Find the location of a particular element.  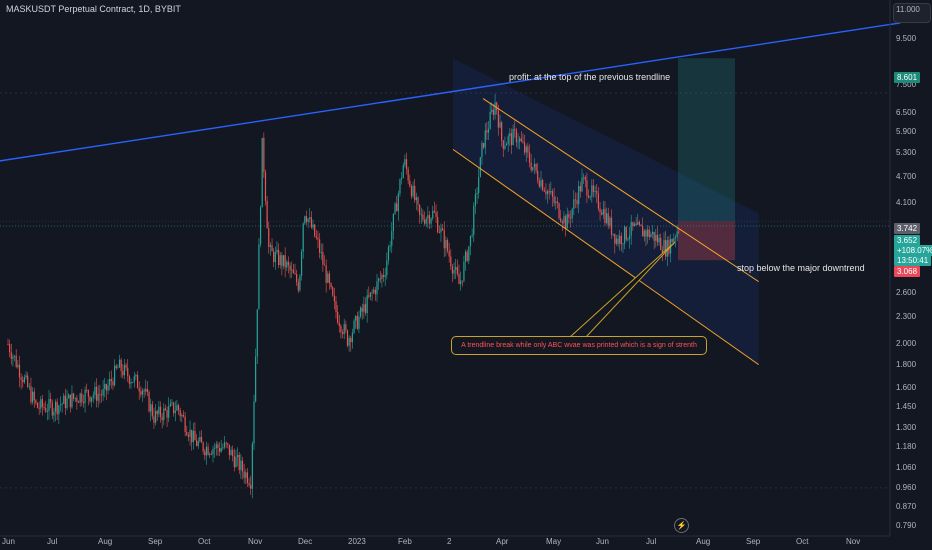

time-tick-label: 2 is located at coordinates (449, 541).